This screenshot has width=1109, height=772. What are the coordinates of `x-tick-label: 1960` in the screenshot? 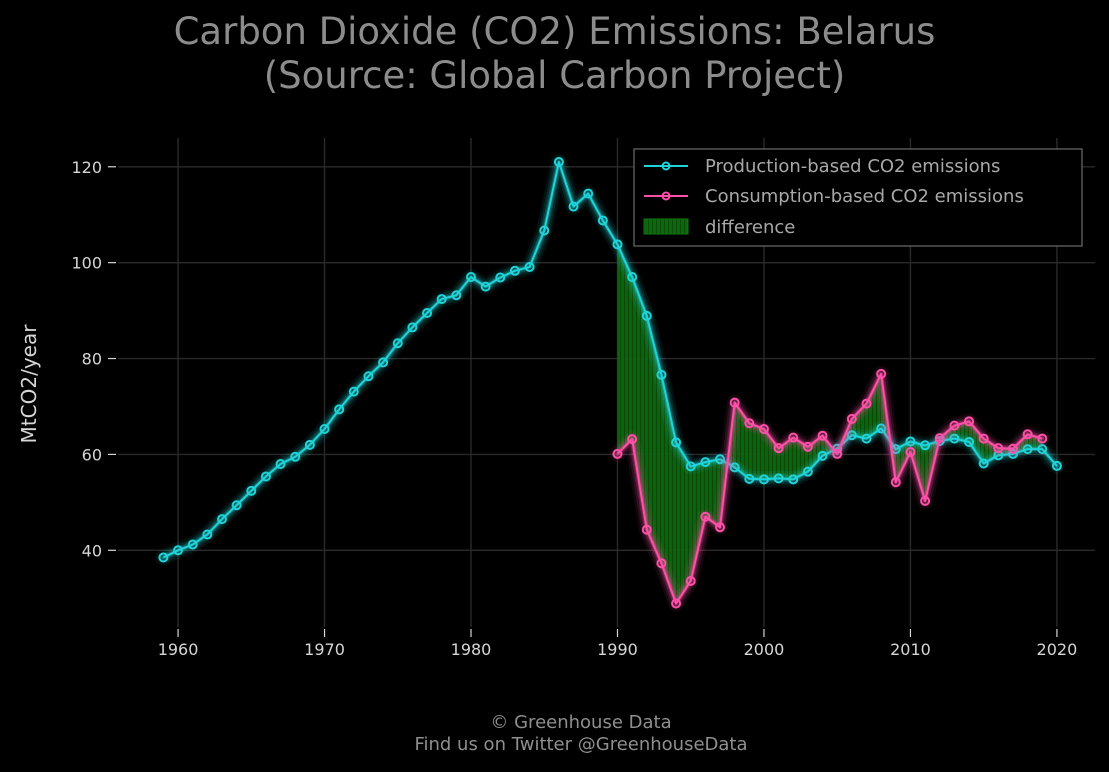 It's located at (178, 649).